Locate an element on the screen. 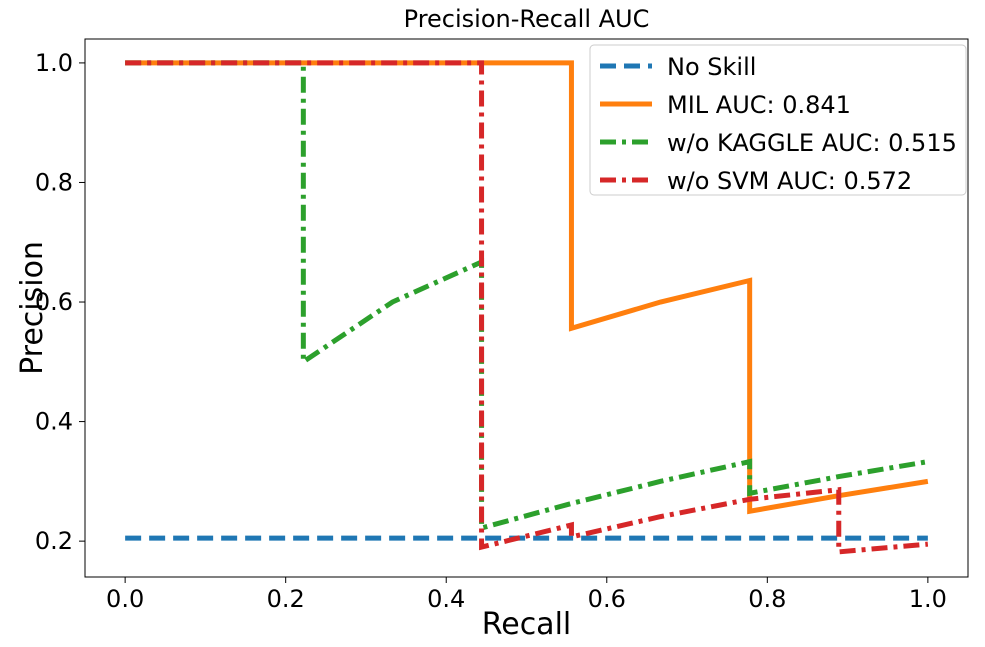 This screenshot has width=985, height=647. y-tick-label: 0.8 is located at coordinates (54, 182).